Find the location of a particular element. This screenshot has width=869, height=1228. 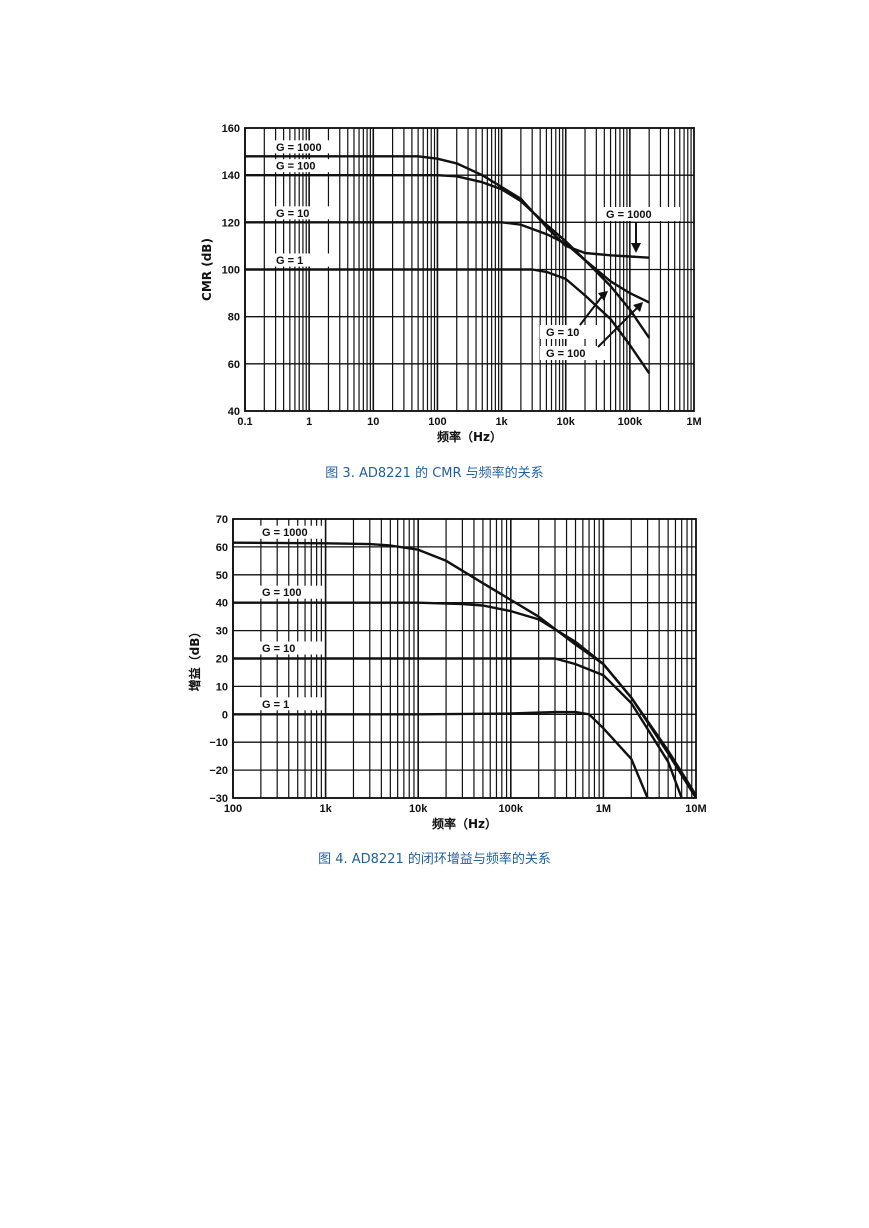

chart4-legend-g-100: G = 100 is located at coordinates (291, 592).